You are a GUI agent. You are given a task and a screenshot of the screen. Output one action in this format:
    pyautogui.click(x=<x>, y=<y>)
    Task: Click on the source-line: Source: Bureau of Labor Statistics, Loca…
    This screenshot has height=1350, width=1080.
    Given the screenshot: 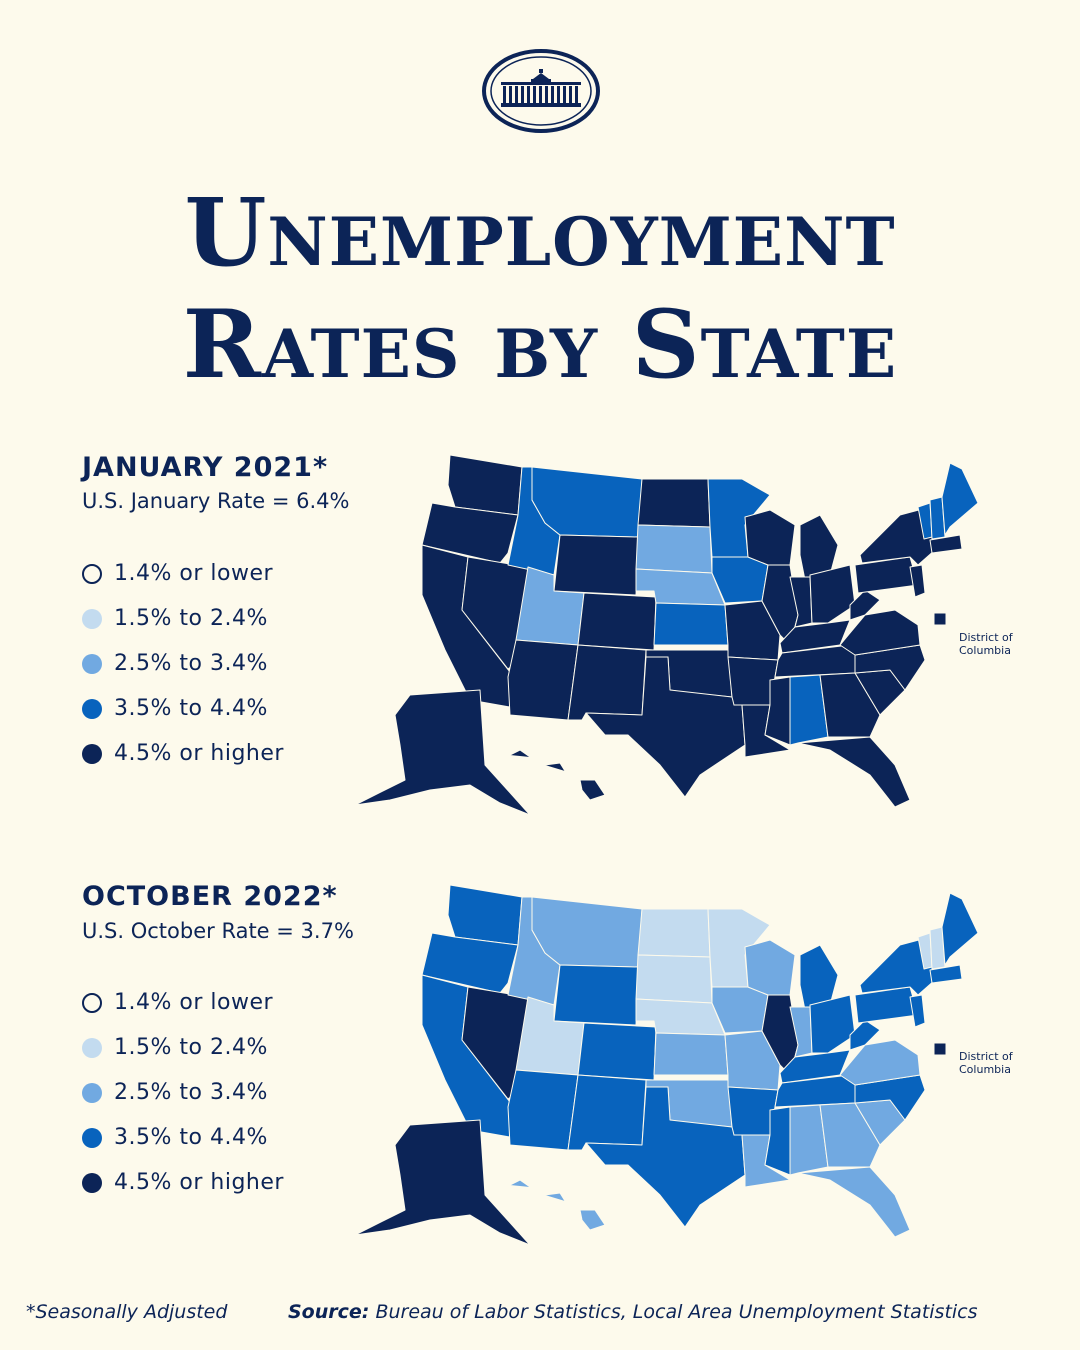 What is the action you would take?
    pyautogui.click(x=633, y=1312)
    